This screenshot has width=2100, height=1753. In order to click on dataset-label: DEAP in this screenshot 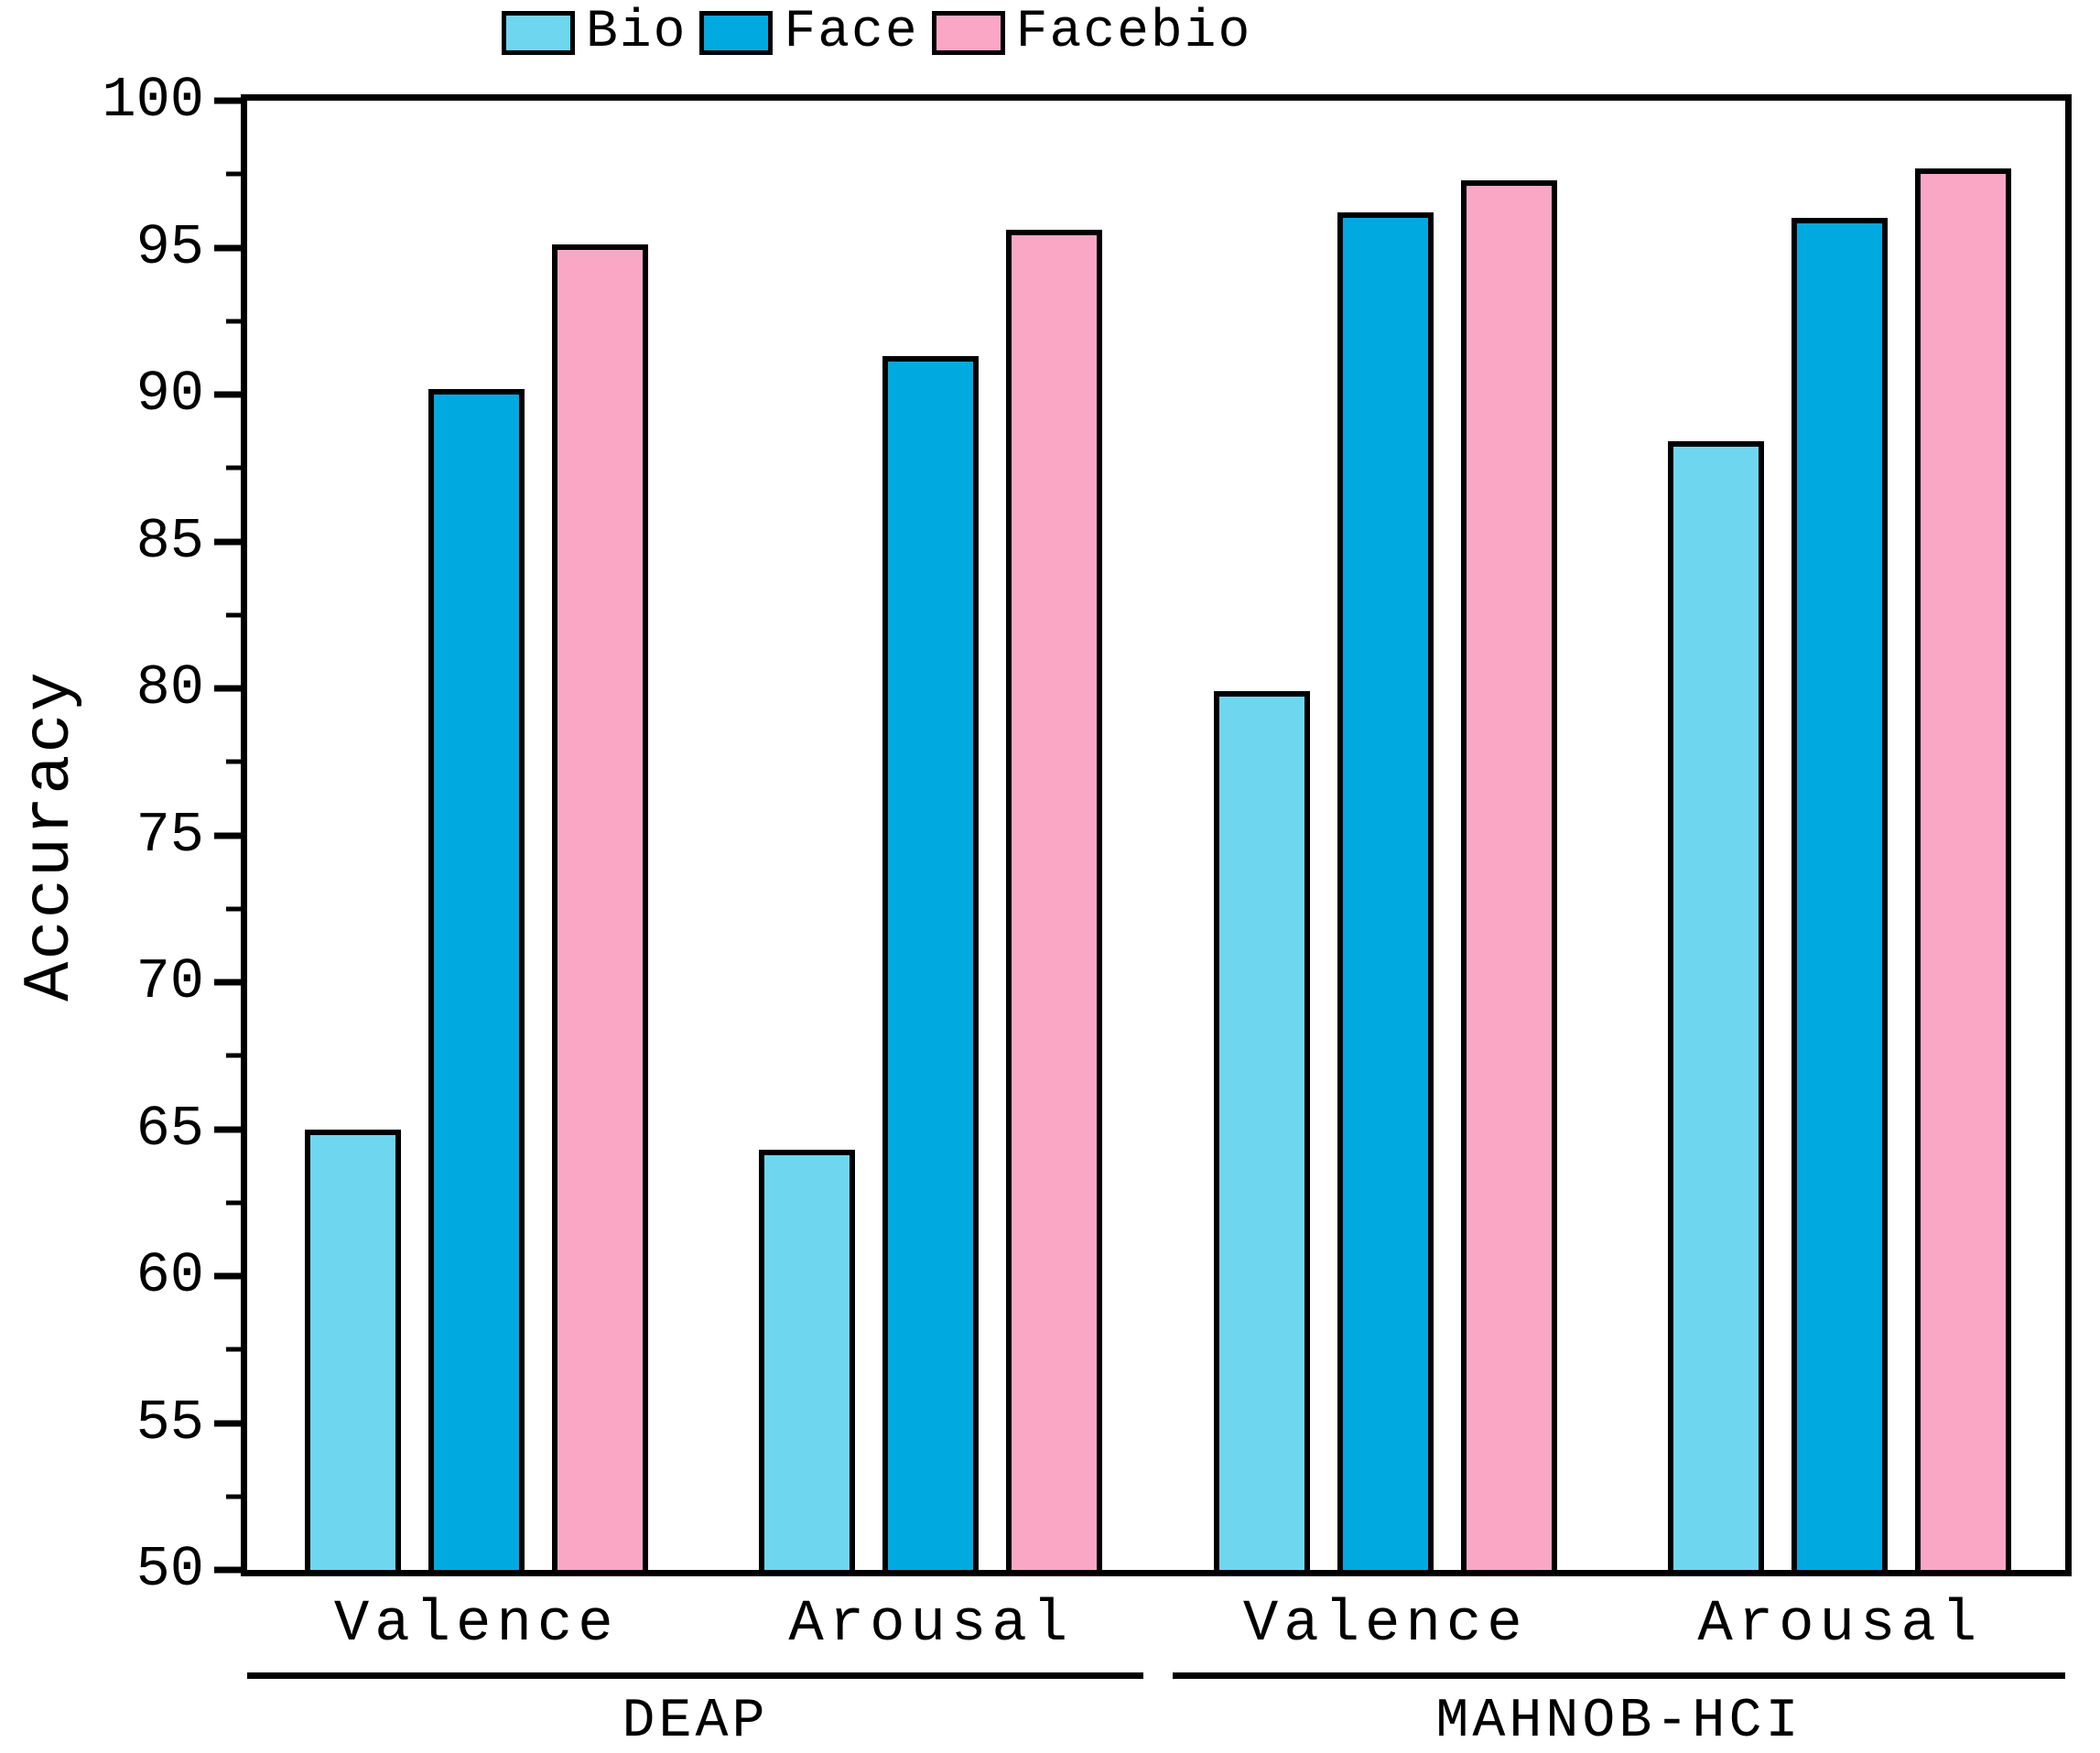, I will do `click(695, 1722)`.